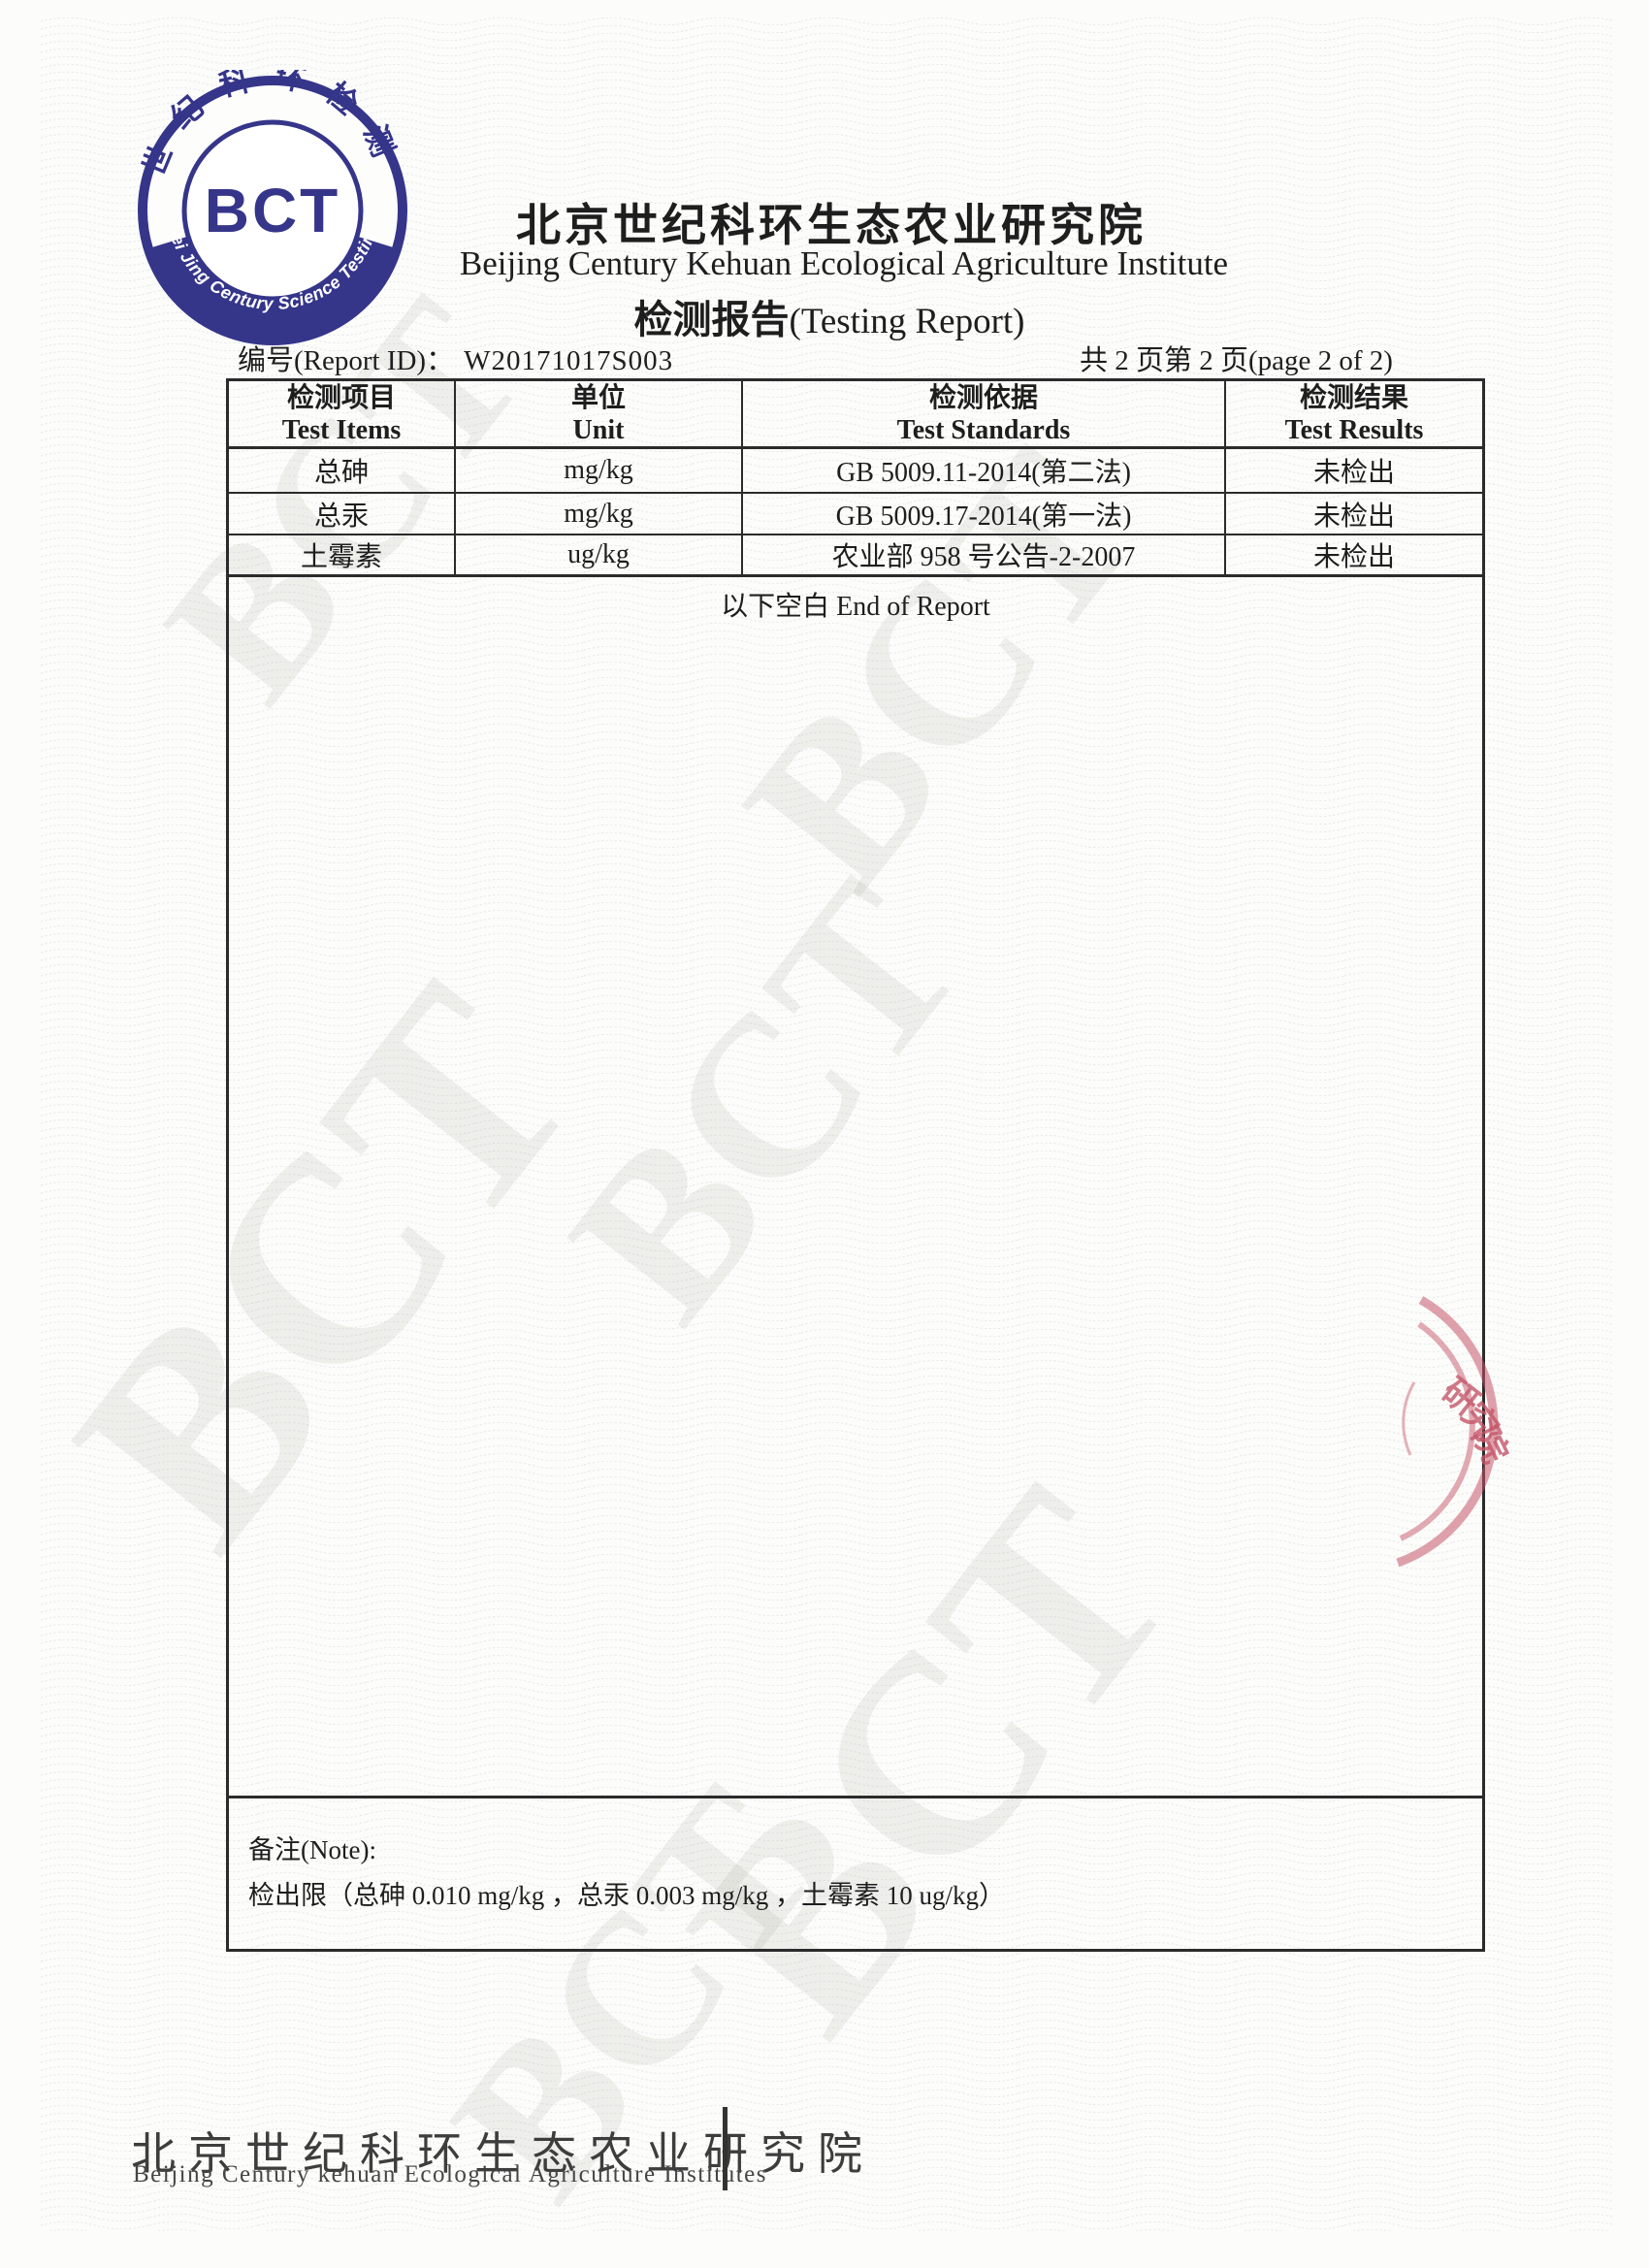  I want to click on column-header-en: Test Standards, so click(983, 429).